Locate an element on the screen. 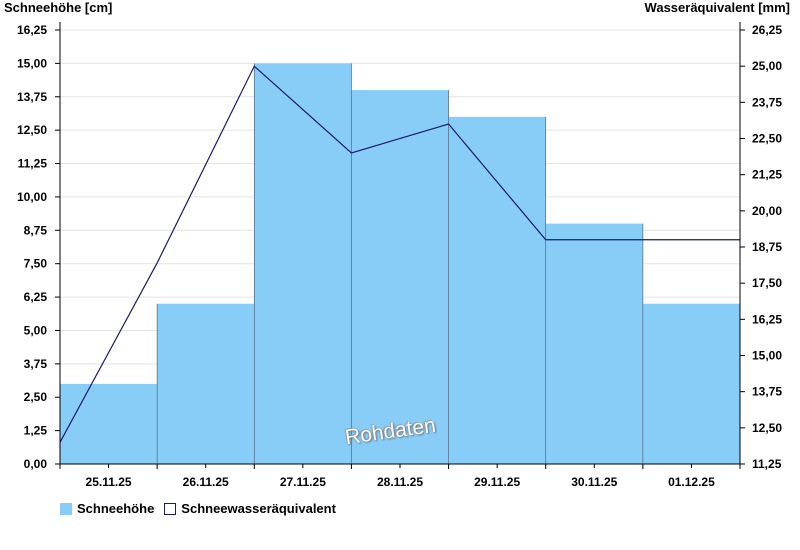 The image size is (800, 550). y-tick-label-left: 15,00 is located at coordinates (32, 63).